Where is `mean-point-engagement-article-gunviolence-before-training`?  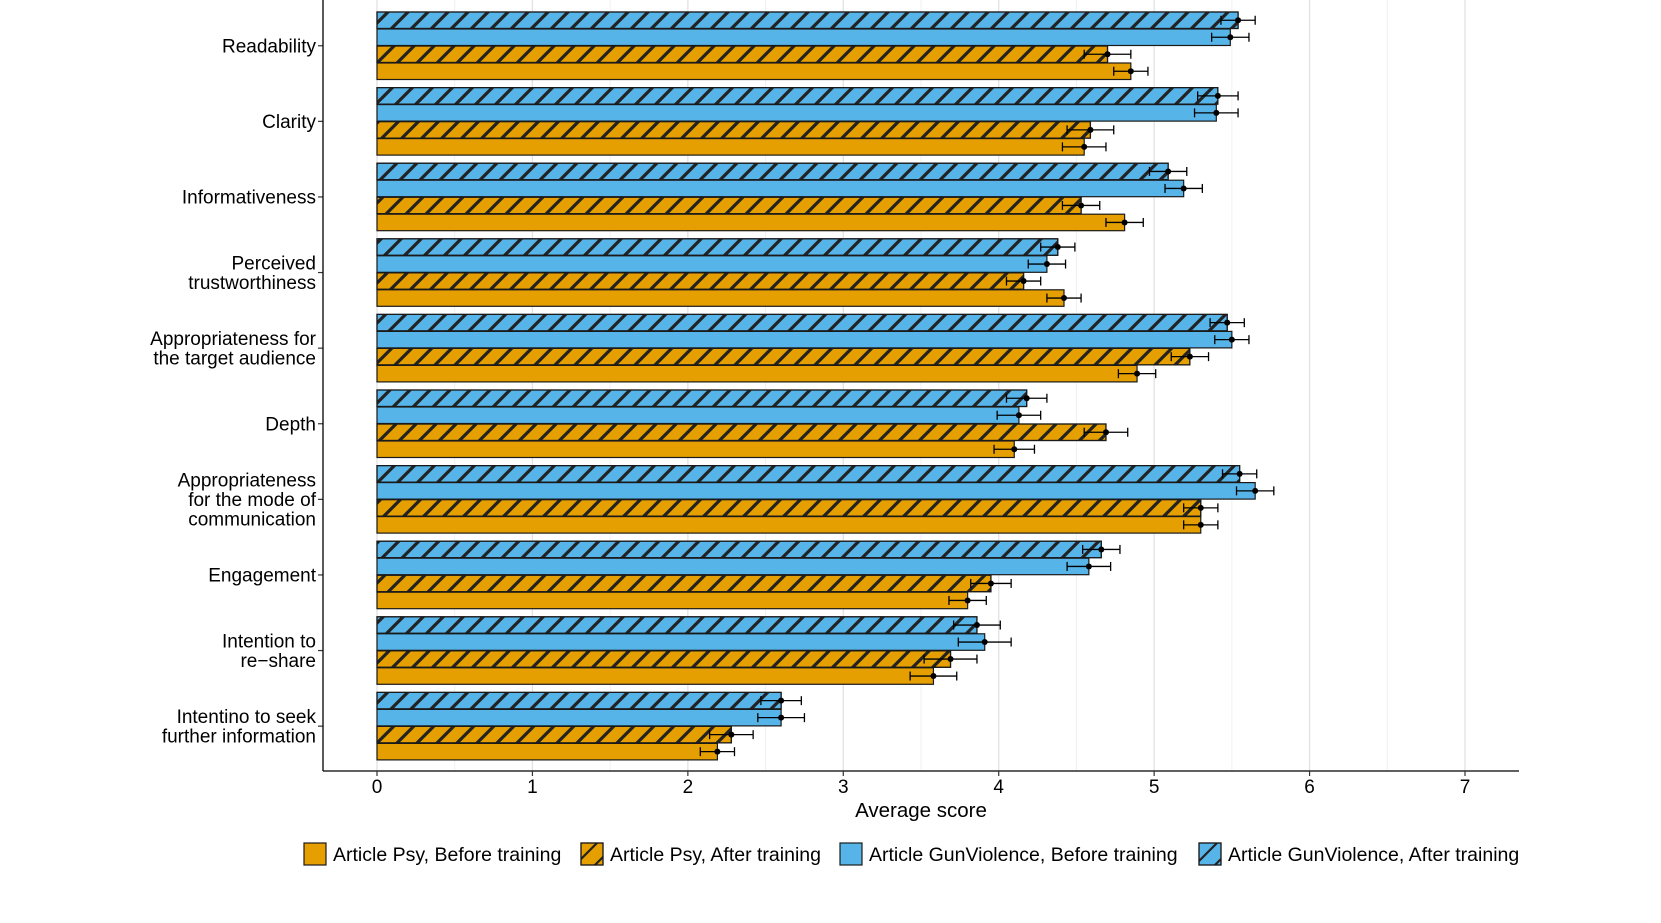 mean-point-engagement-article-gunviolence-before-training is located at coordinates (1088, 566).